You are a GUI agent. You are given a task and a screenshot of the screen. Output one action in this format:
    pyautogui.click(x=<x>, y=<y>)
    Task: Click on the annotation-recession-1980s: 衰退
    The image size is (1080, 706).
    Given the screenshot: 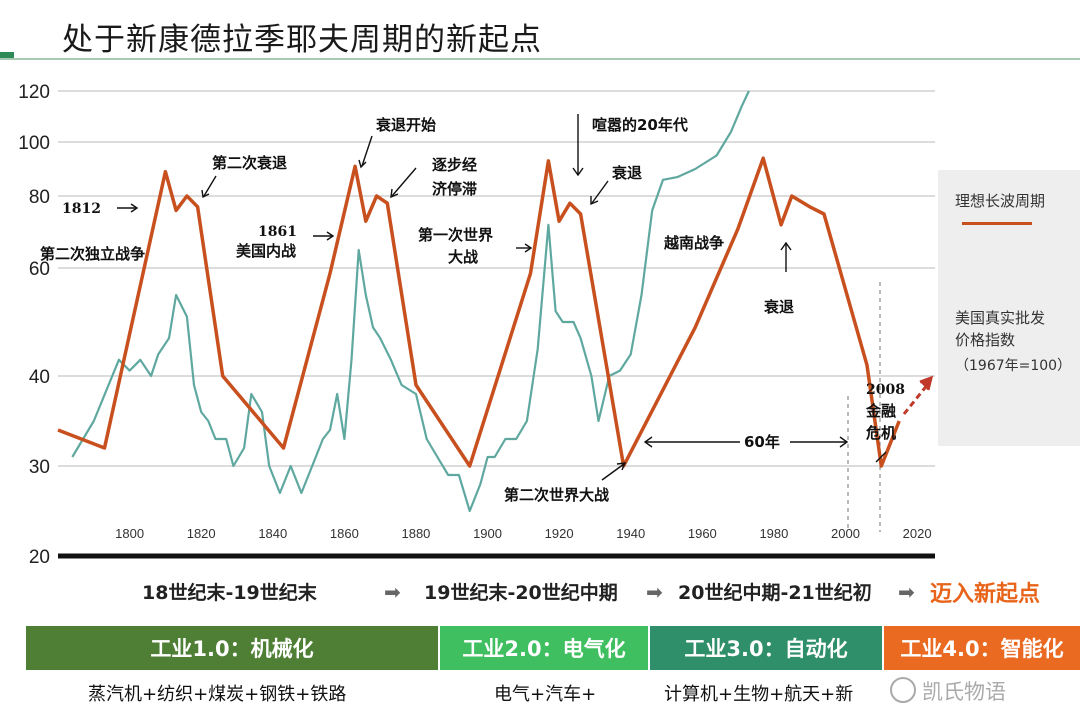 What is the action you would take?
    pyautogui.click(x=778, y=307)
    